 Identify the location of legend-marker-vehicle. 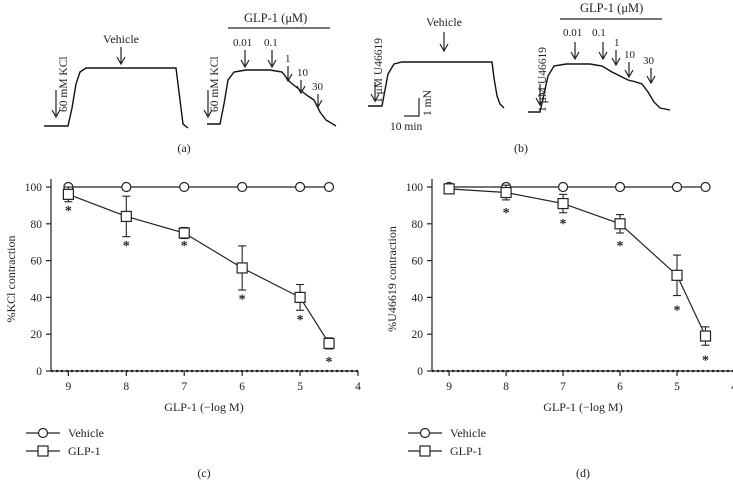
(425, 433).